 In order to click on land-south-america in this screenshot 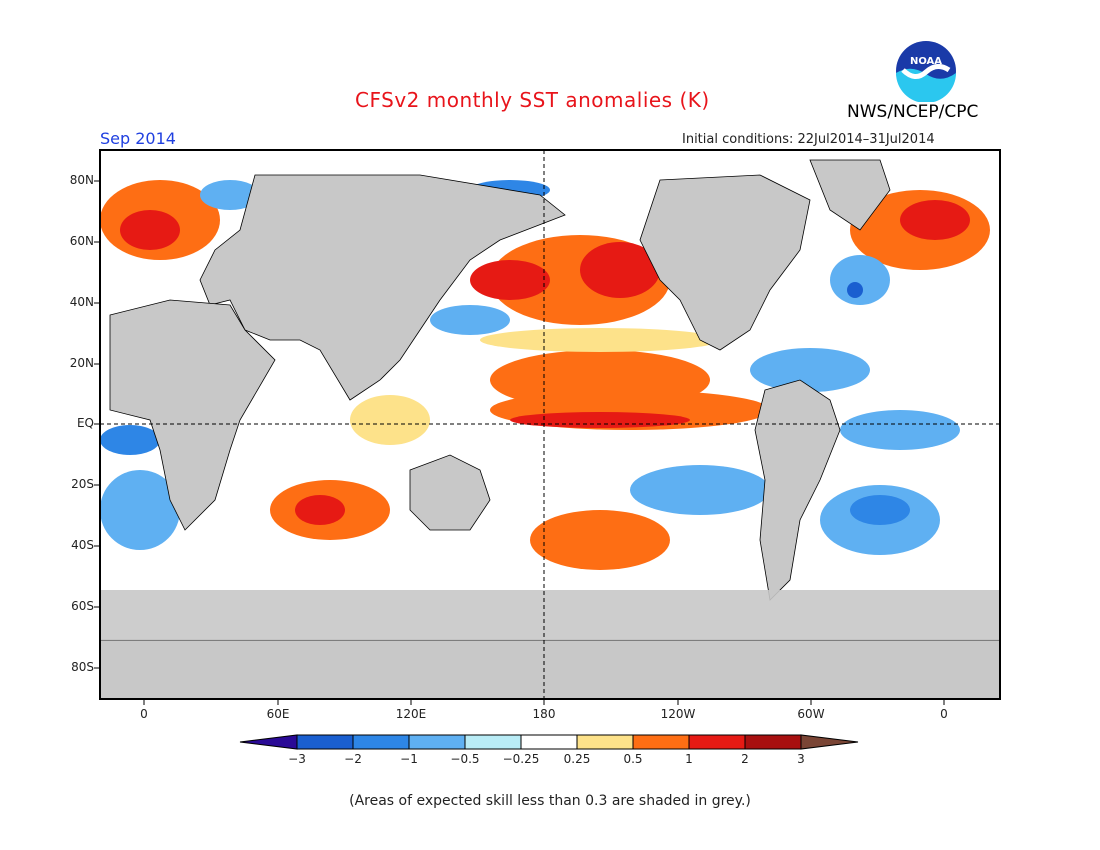, I will do `click(797, 490)`.